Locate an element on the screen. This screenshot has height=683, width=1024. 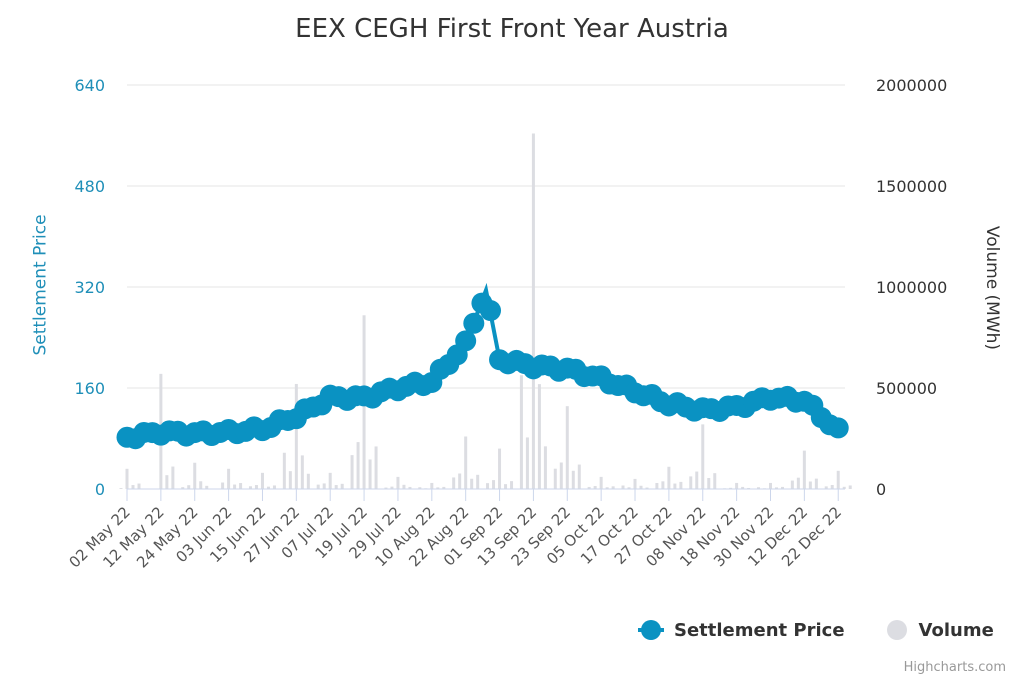
left-axis-tick: 480 is located at coordinates (89, 186).